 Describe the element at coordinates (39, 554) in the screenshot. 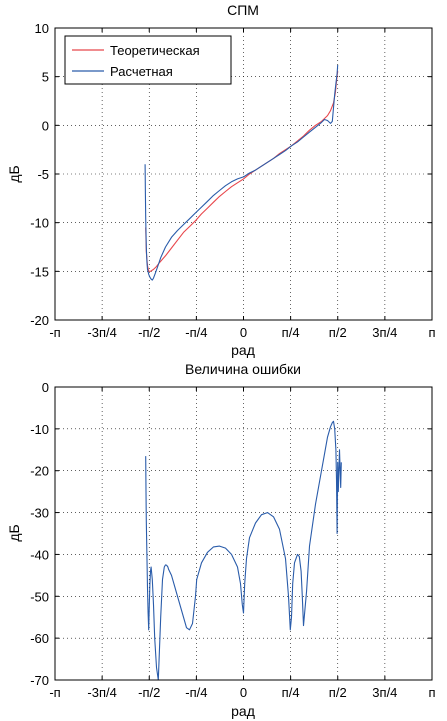

I see `y-tick-label: -40` at that location.